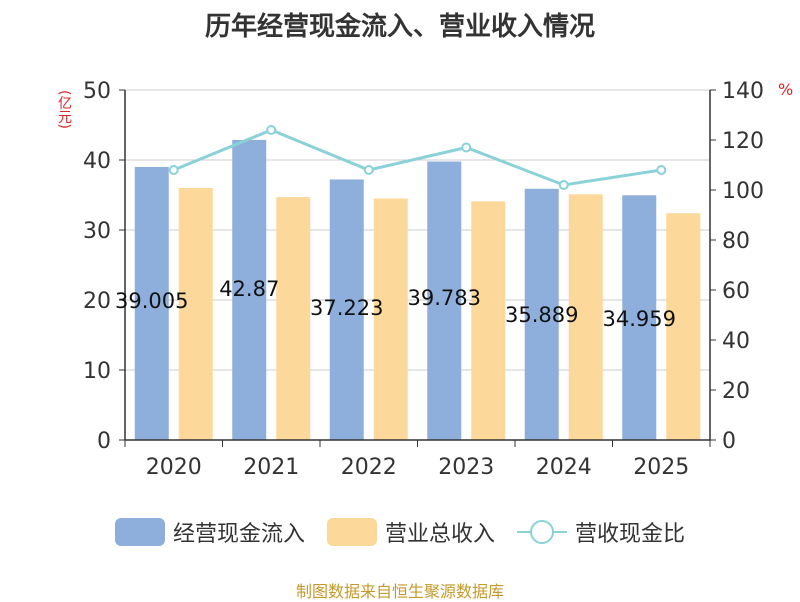  Describe the element at coordinates (97, 161) in the screenshot. I see `y-tick-label: 40` at that location.